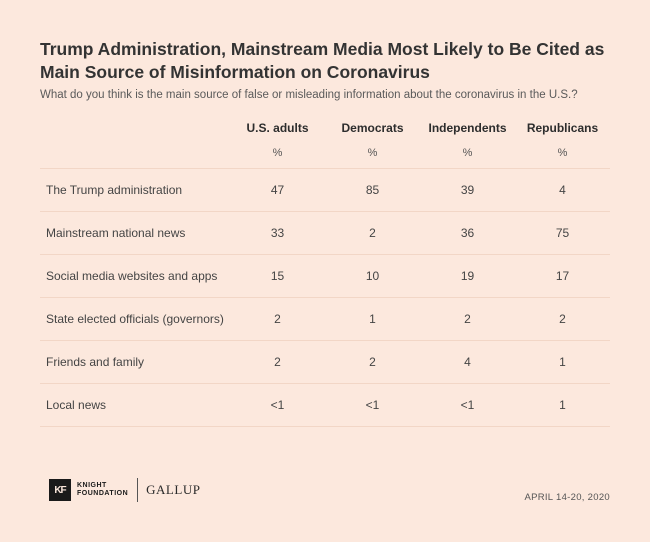 The height and width of the screenshot is (542, 650). Describe the element at coordinates (135, 405) in the screenshot. I see `row-label: Local news` at that location.